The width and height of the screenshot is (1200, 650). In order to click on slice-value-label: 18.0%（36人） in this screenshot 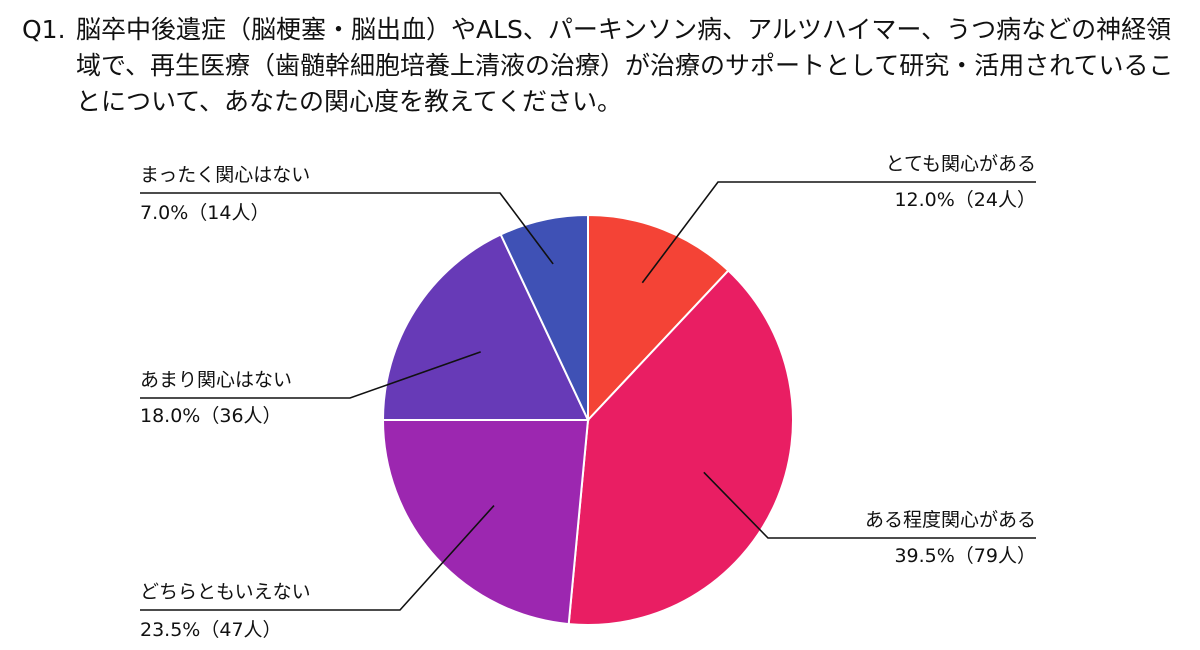, I will do `click(211, 416)`.